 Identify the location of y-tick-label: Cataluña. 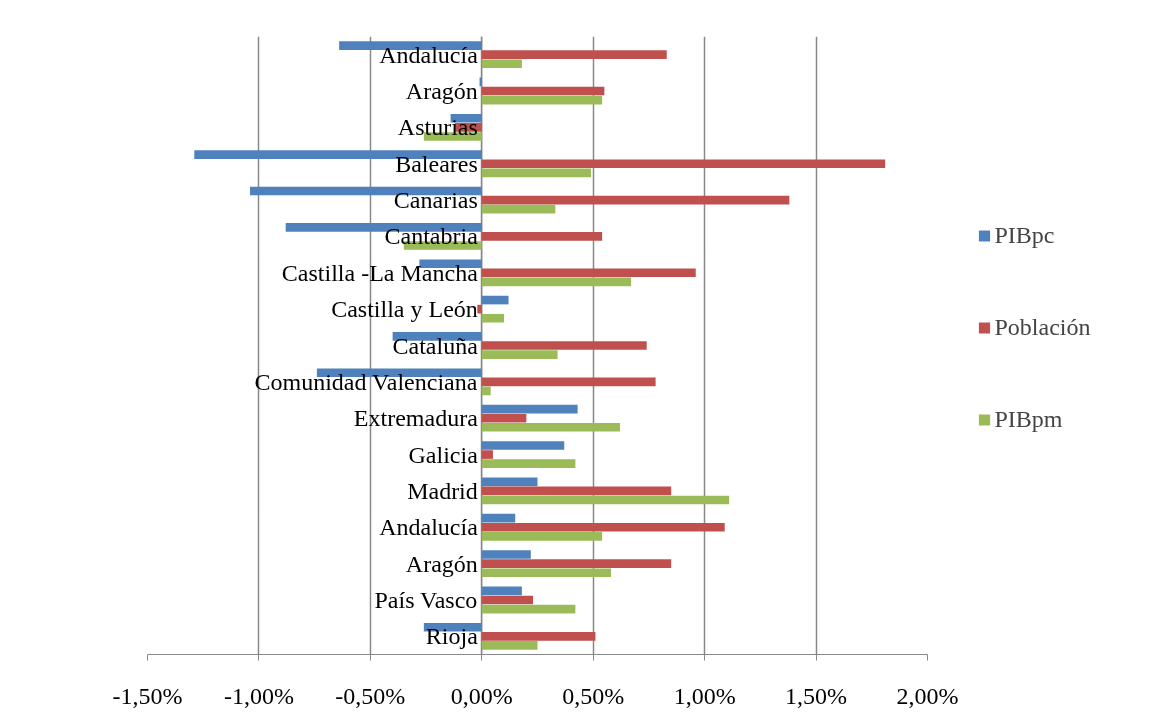
(435, 345).